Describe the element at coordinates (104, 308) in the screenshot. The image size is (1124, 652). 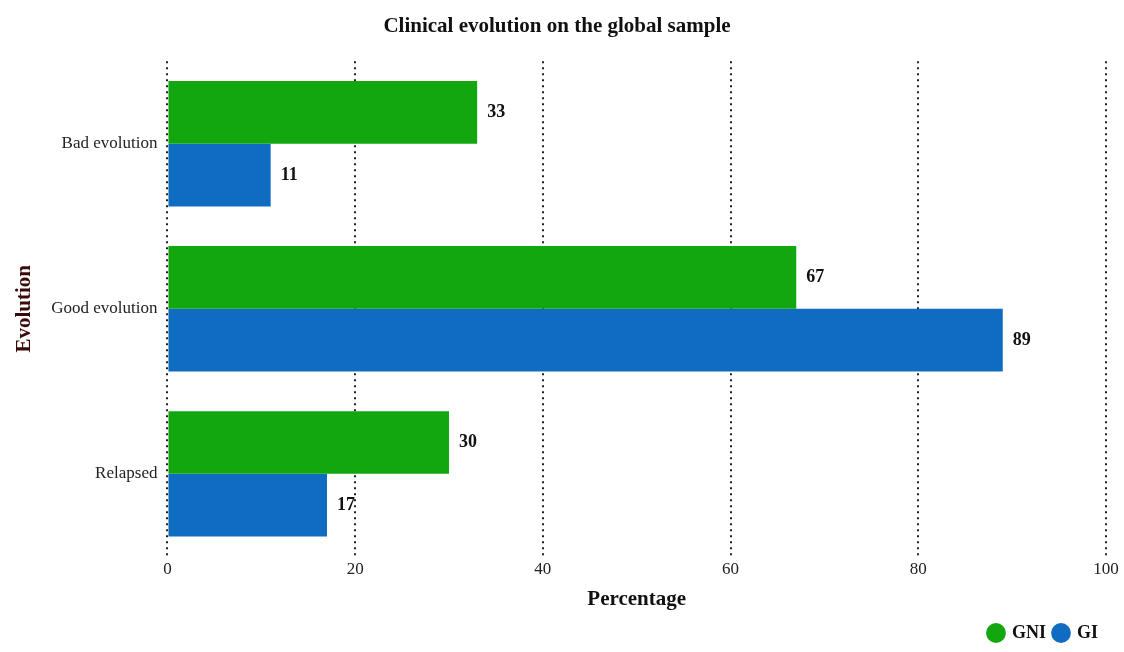
I see `y-tick-label: Good evolution` at that location.